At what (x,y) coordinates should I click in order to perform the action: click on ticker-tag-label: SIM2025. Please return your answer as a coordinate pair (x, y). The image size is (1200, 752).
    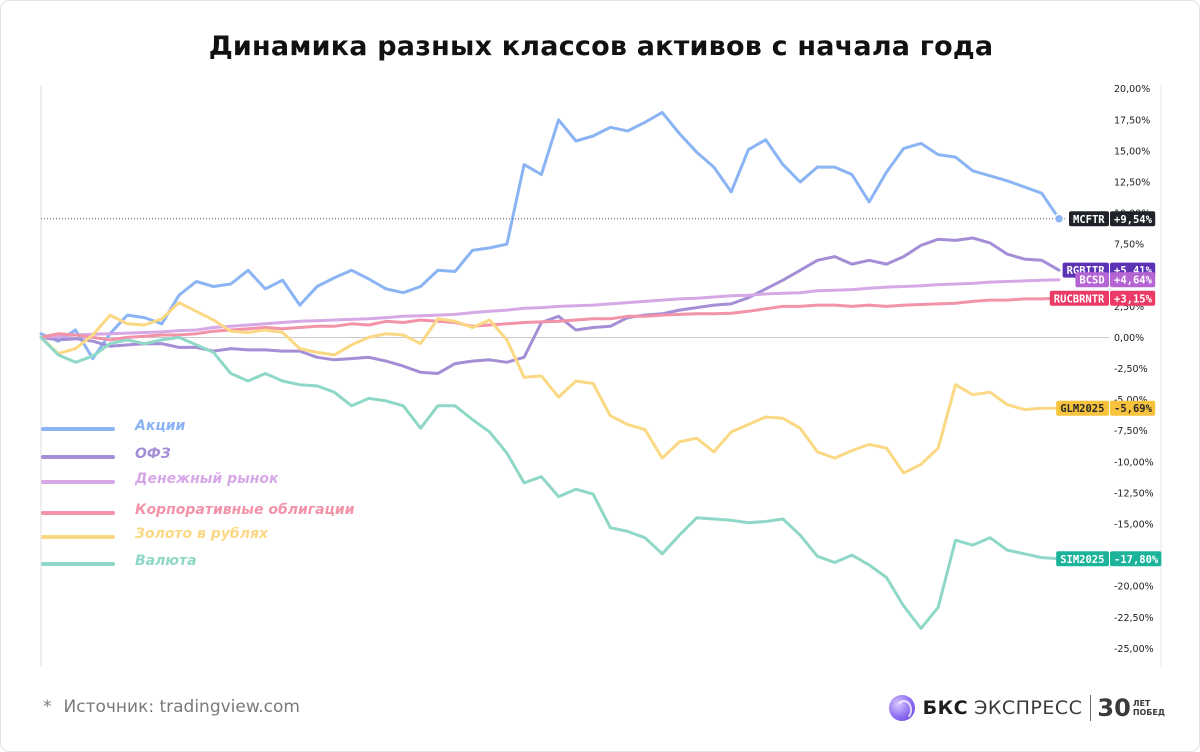
    Looking at the image, I should click on (1082, 560).